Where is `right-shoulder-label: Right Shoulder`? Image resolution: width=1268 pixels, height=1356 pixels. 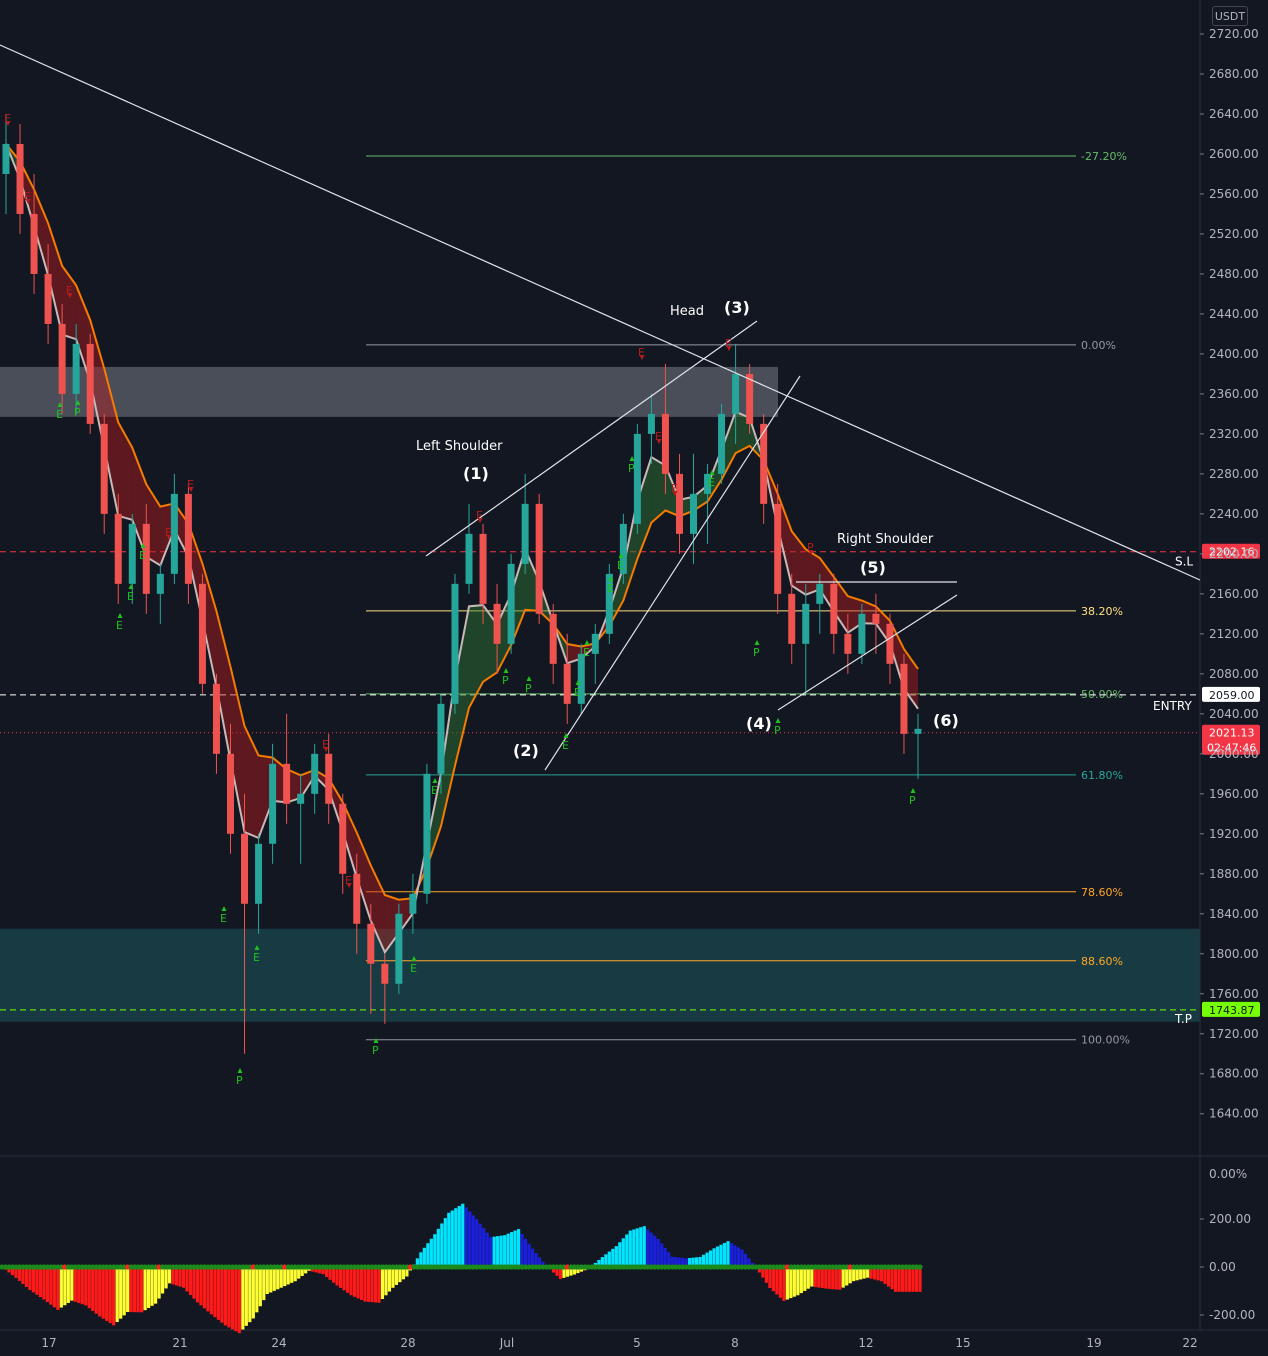 right-shoulder-label: Right Shoulder is located at coordinates (885, 539).